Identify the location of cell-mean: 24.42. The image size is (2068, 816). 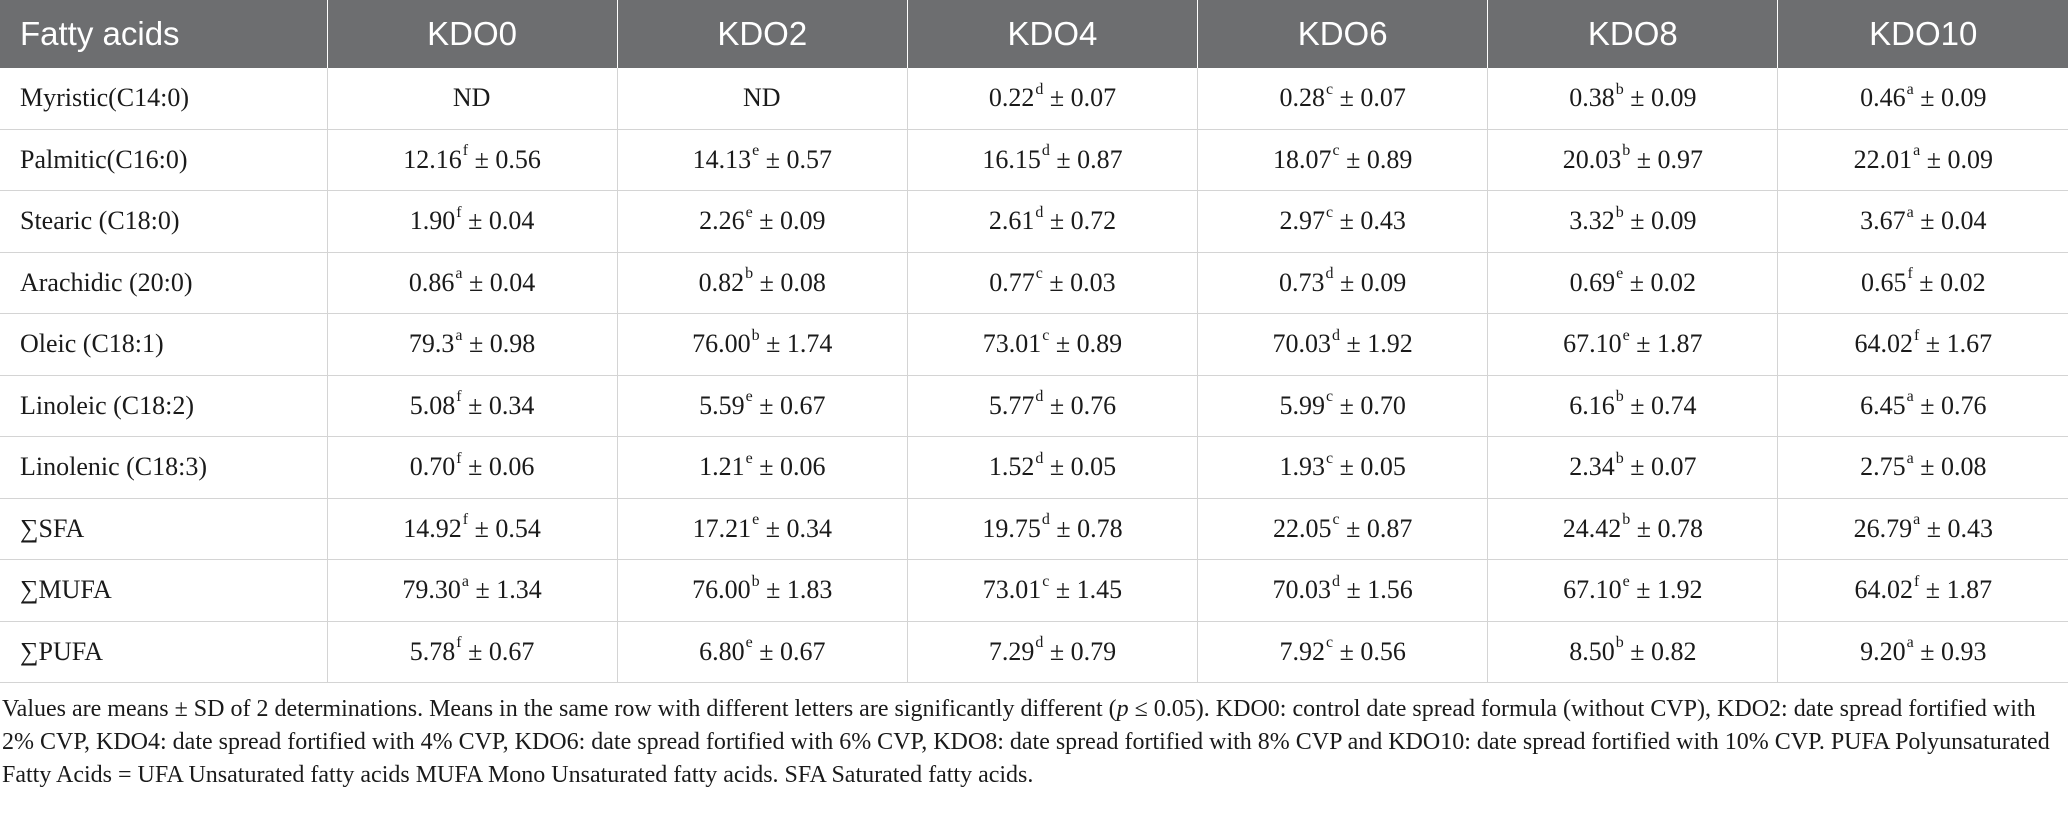
(1592, 528).